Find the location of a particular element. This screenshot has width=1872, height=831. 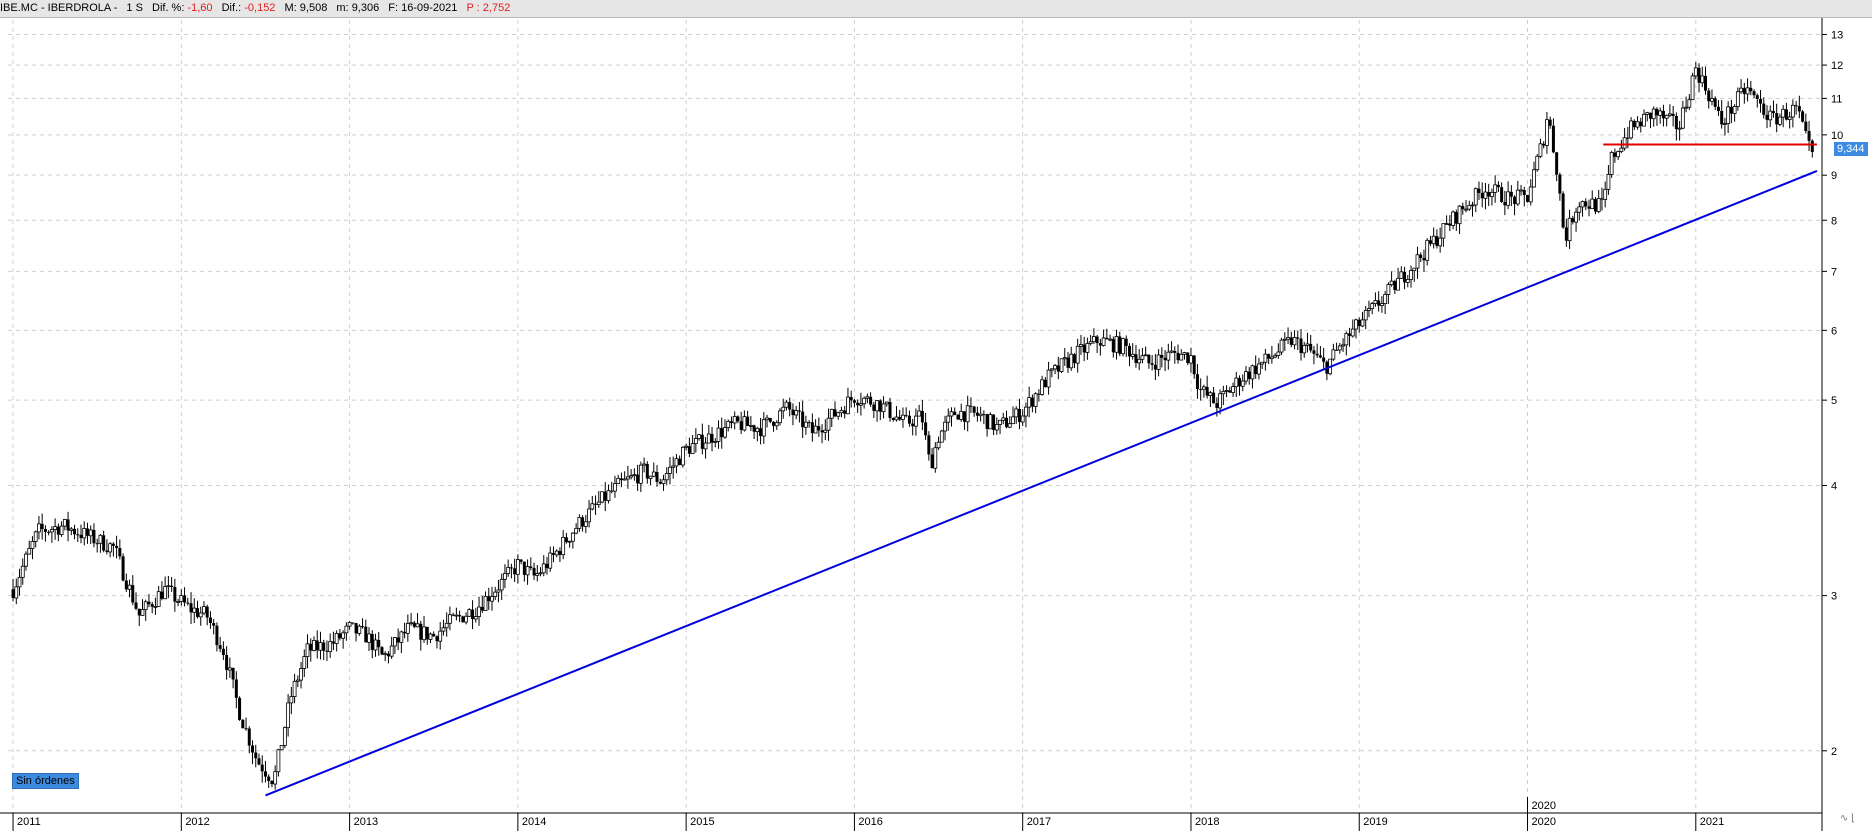

x-tick-label: 2016 is located at coordinates (870, 822).